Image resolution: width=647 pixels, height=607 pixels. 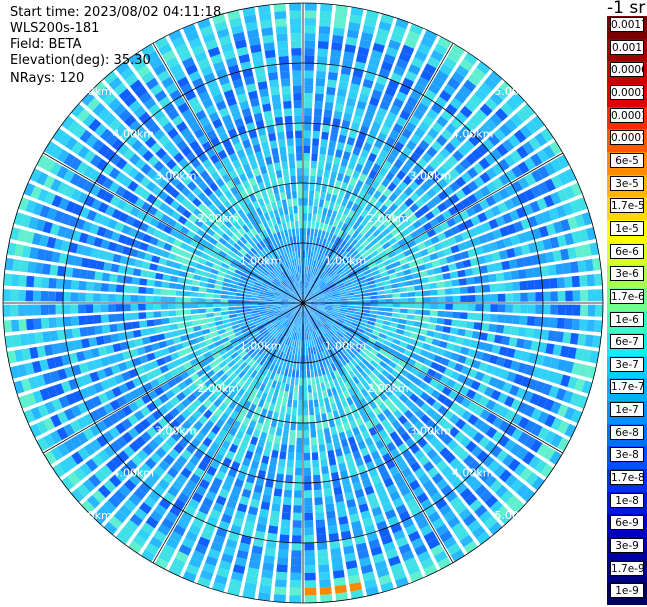 I want to click on colorbar-label: 3e-6, so click(x=627, y=274).